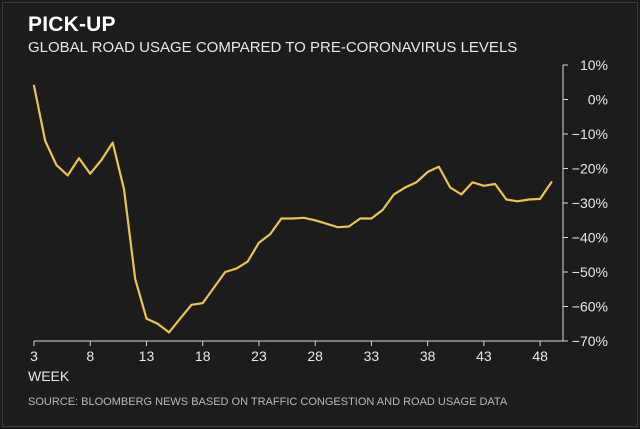 This screenshot has width=640, height=429. I want to click on y-tick-label: −30%, so click(590, 203).